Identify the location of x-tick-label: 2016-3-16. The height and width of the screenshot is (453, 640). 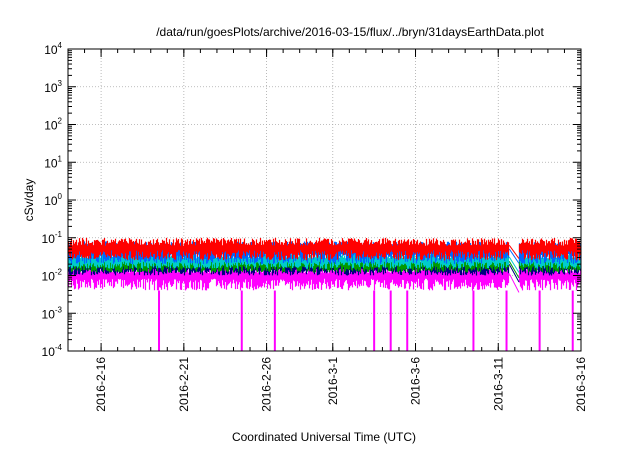
(581, 384).